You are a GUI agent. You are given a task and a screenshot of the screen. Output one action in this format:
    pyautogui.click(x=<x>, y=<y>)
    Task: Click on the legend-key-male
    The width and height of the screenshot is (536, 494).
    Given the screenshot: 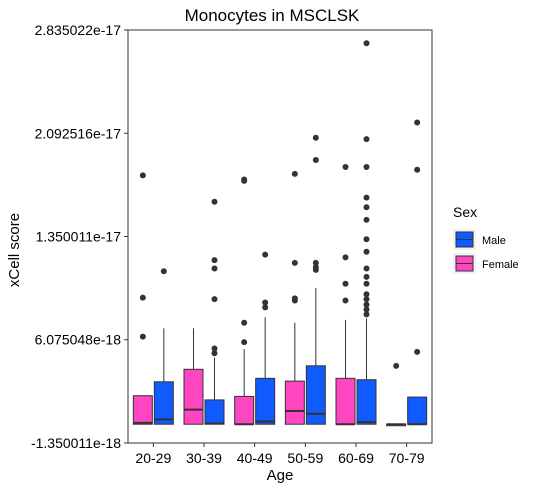 What is the action you would take?
    pyautogui.click(x=464, y=239)
    